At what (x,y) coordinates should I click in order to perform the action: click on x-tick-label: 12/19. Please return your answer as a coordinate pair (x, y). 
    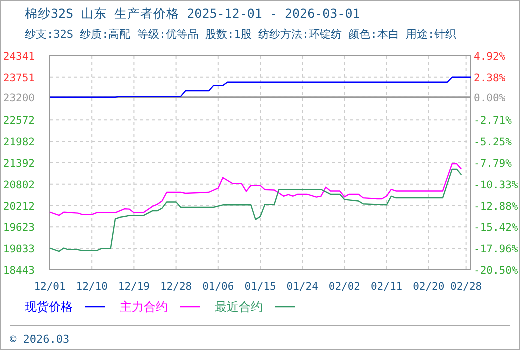
    Looking at the image, I should click on (134, 287).